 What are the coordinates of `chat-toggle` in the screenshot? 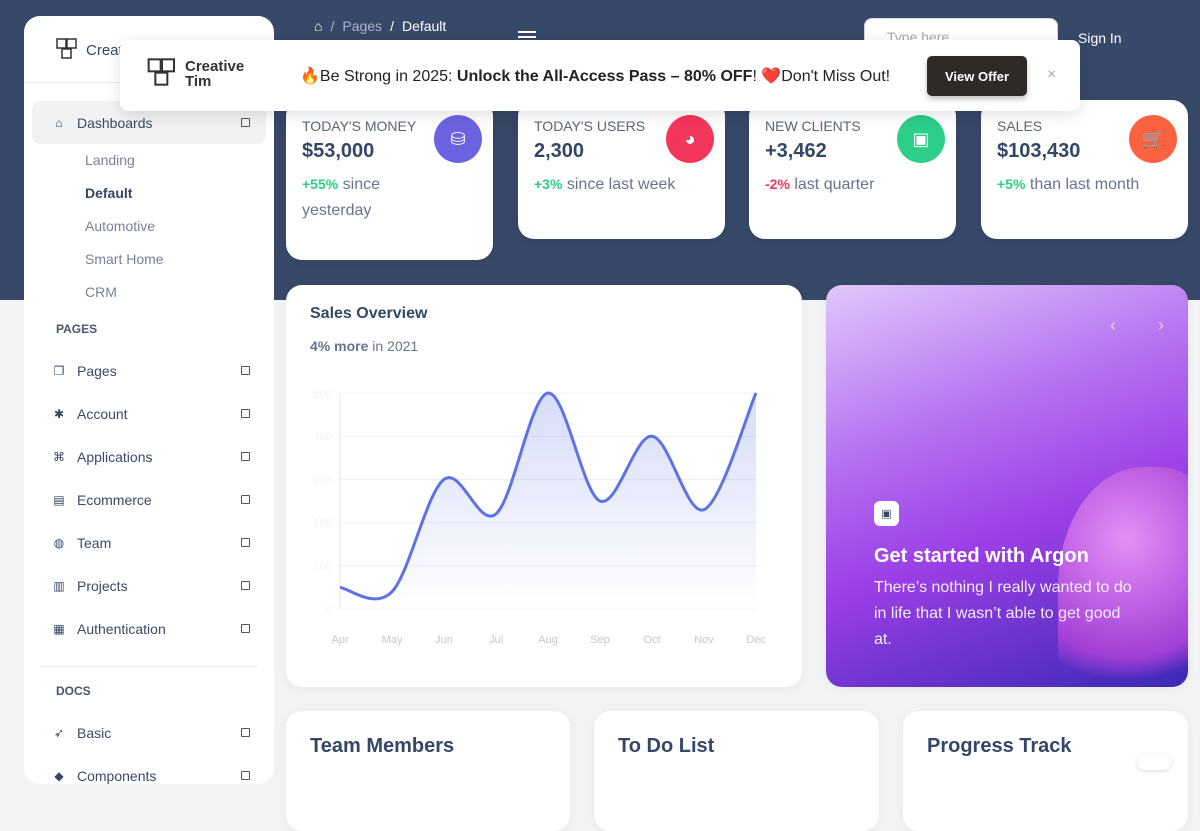 It's located at (1154, 762).